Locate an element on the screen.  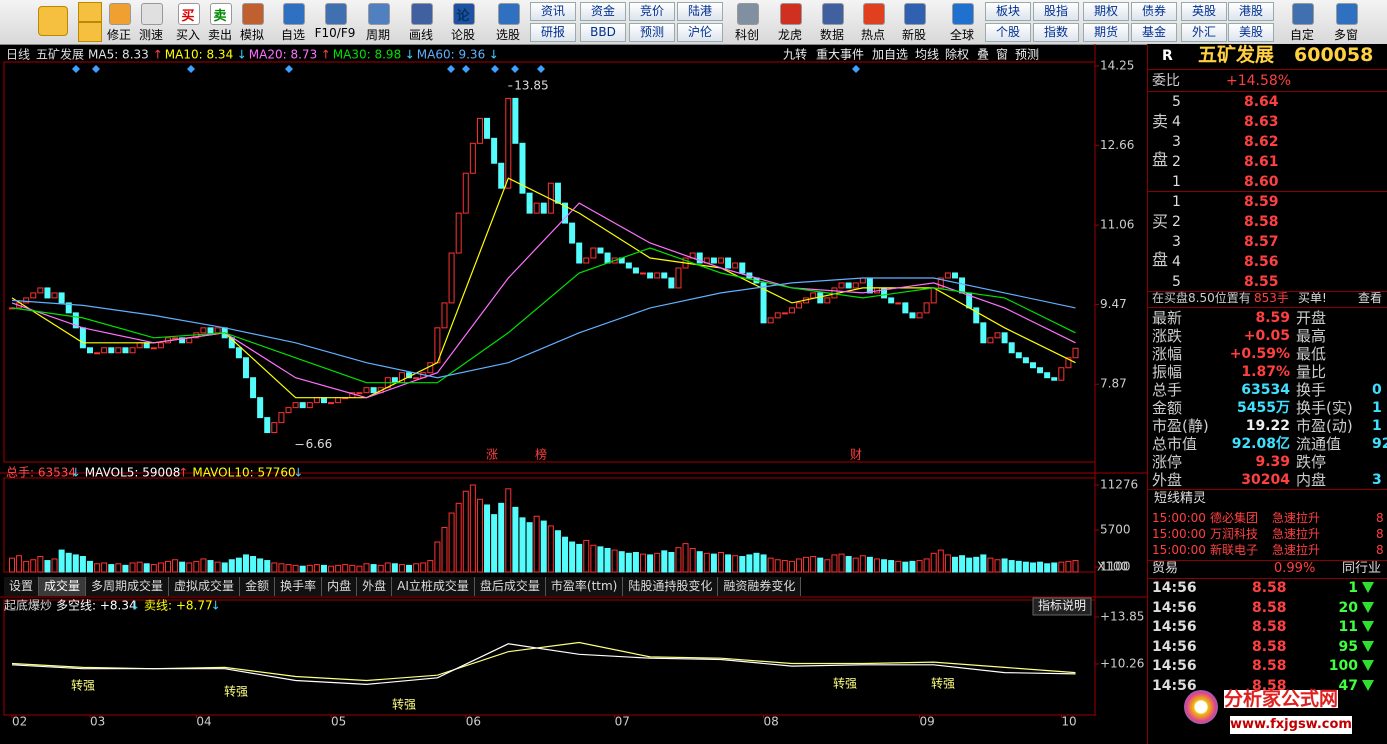
toolbar-label: 自定 is located at coordinates (1302, 35).